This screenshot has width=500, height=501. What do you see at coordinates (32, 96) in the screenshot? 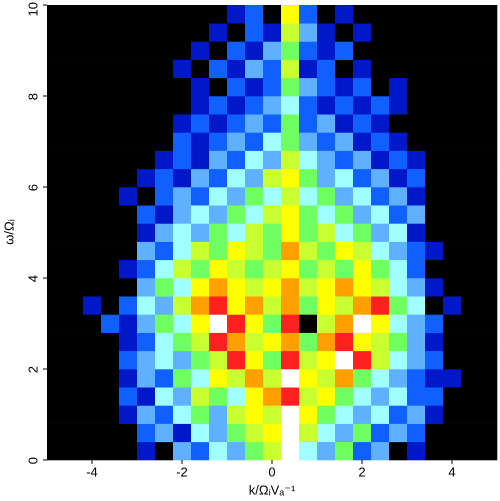
I see `y-tick-label: 8` at bounding box center [32, 96].